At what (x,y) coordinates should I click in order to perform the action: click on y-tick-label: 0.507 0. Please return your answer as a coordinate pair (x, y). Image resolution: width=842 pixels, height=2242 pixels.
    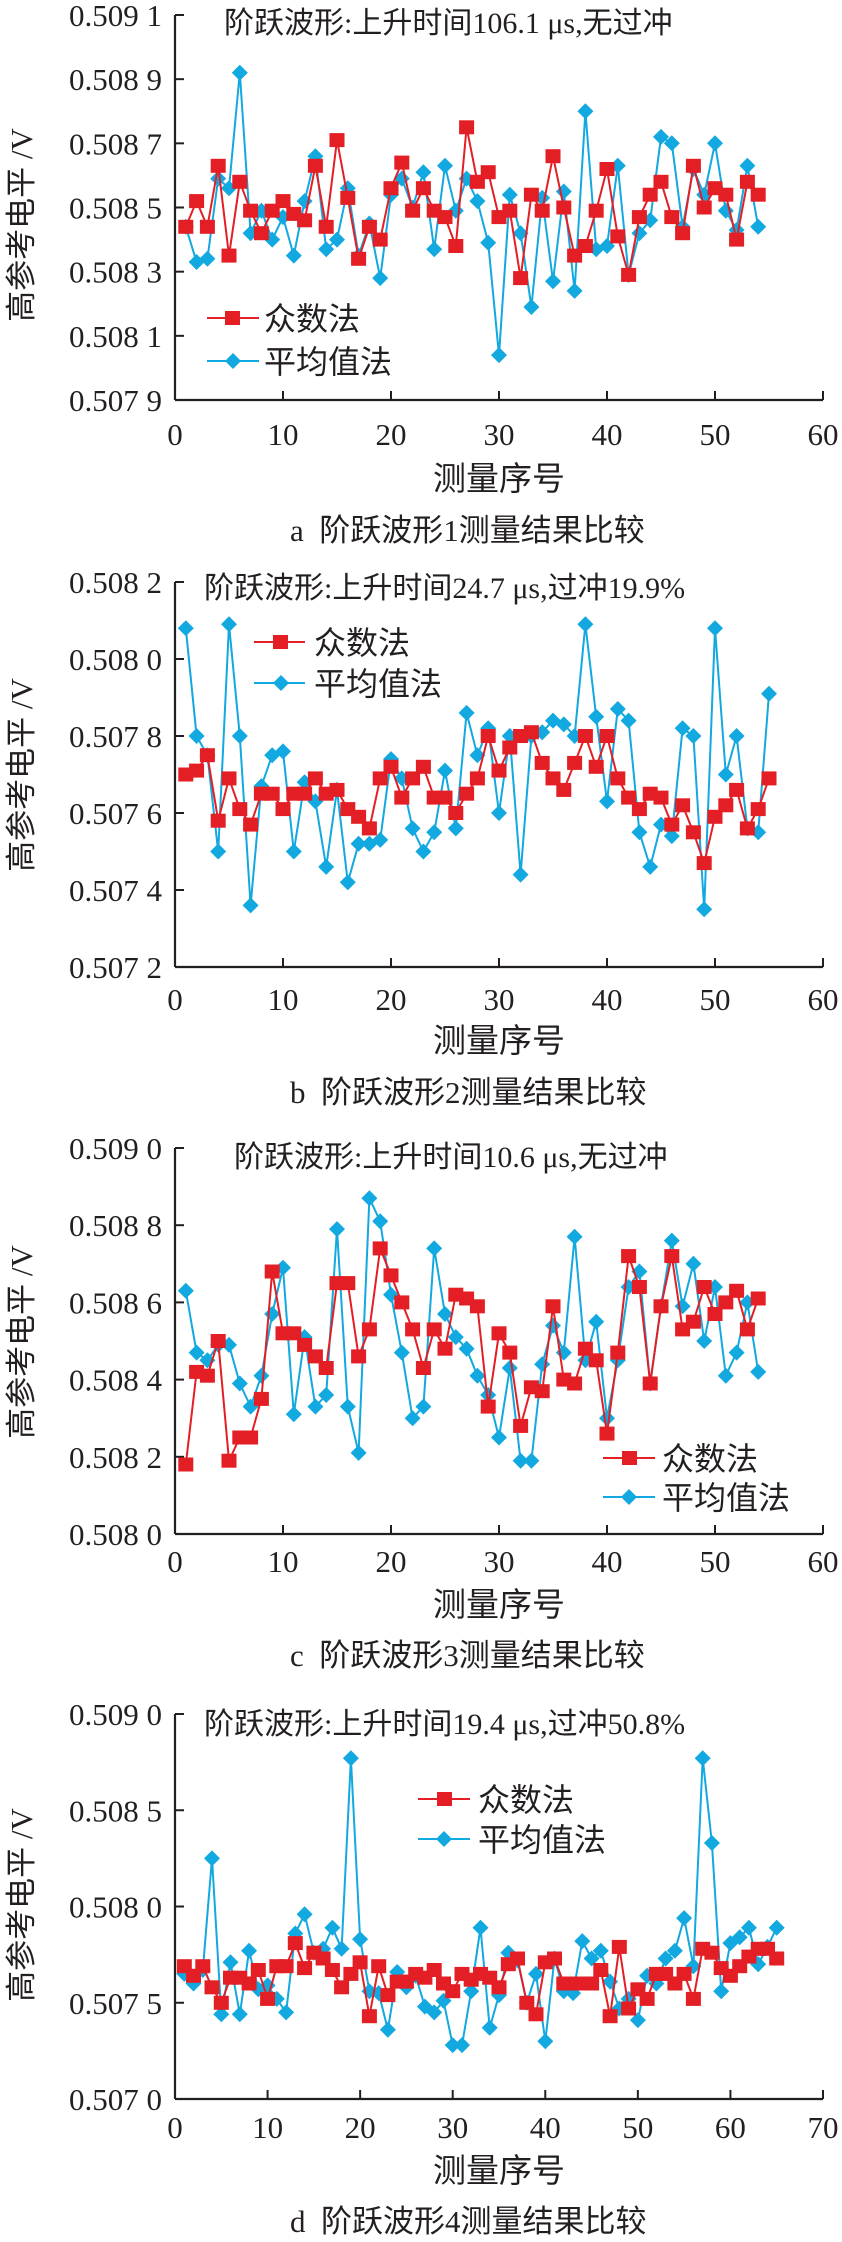
    Looking at the image, I should click on (115, 2099).